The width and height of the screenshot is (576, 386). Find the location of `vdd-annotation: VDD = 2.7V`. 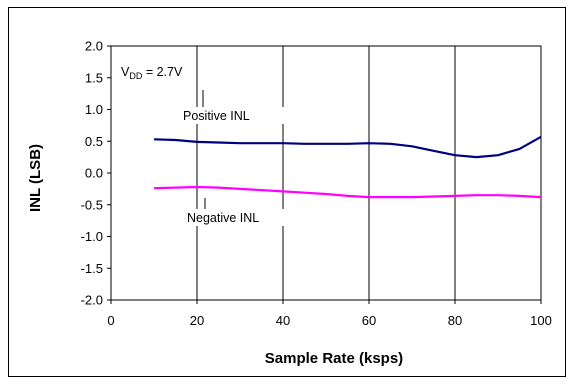

vdd-annotation: VDD = 2.7V is located at coordinates (152, 73).